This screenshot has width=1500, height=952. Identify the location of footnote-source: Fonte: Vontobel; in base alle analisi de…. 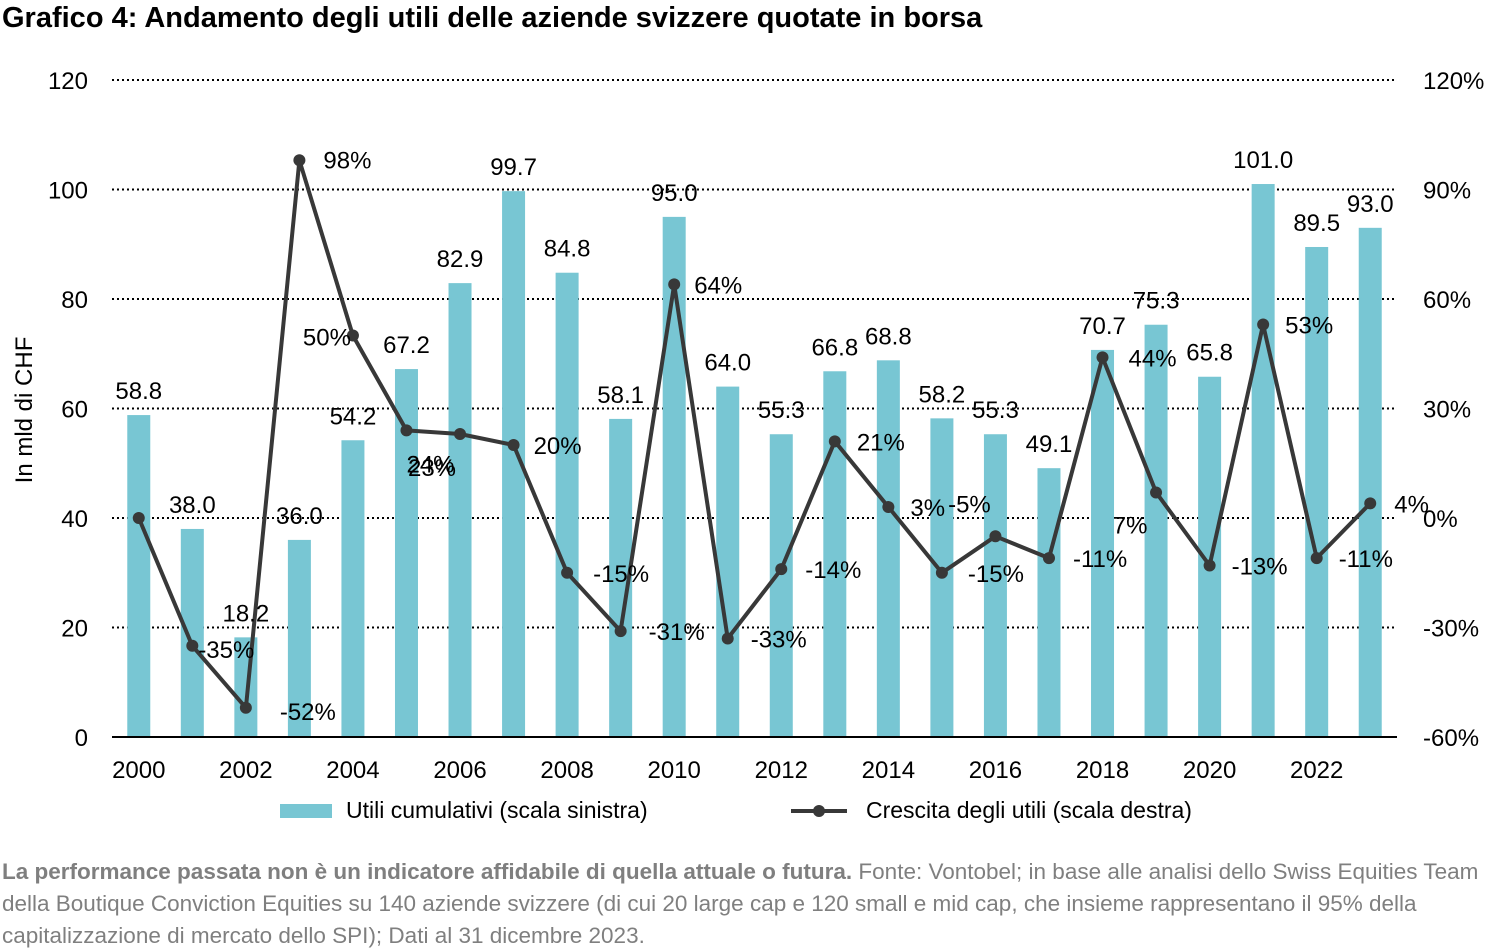
(740, 903).